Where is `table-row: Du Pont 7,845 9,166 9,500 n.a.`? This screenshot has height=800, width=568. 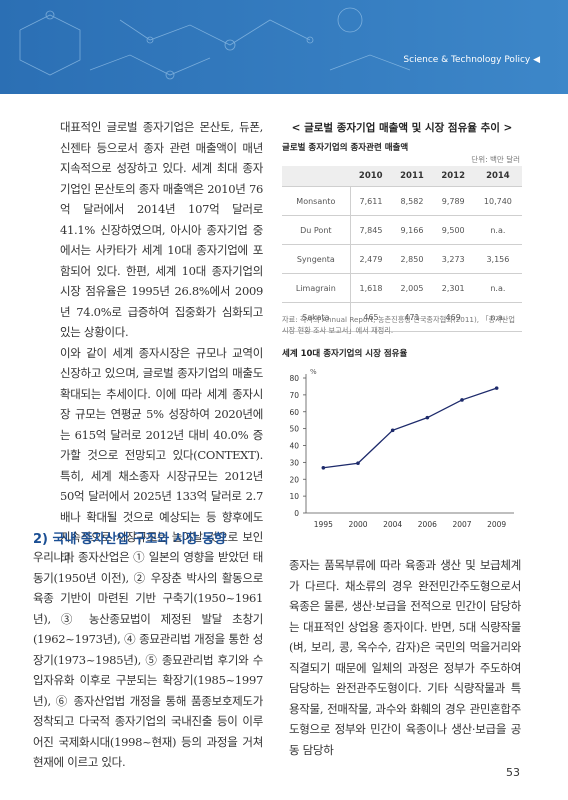
table-row: Du Pont 7,845 9,166 9,500 n.a. is located at coordinates (402, 230).